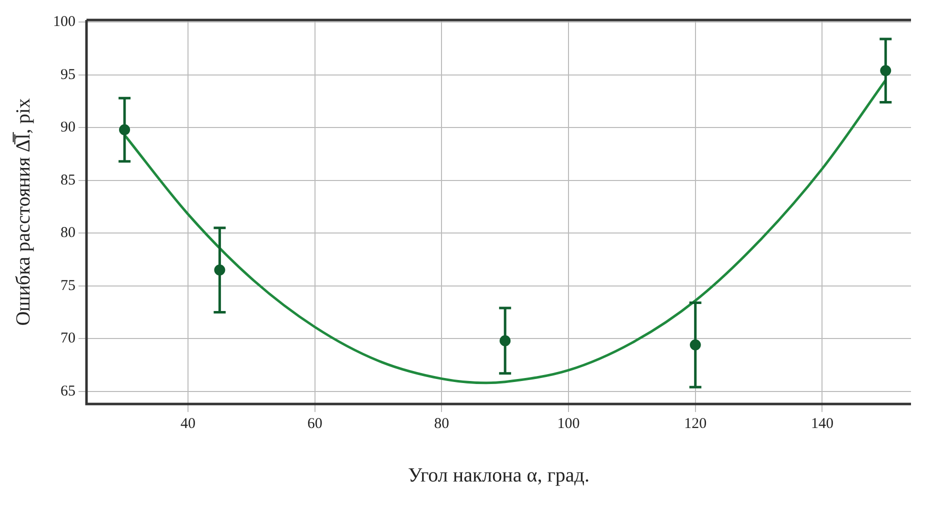  I want to click on x-tick-label: 100, so click(568, 424).